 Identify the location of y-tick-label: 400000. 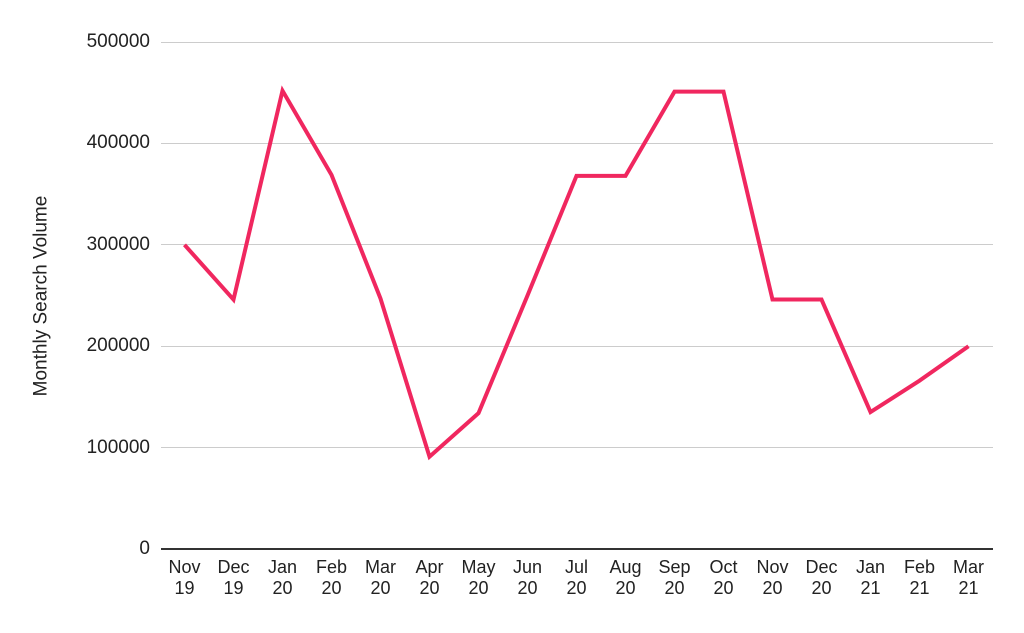
(118, 143).